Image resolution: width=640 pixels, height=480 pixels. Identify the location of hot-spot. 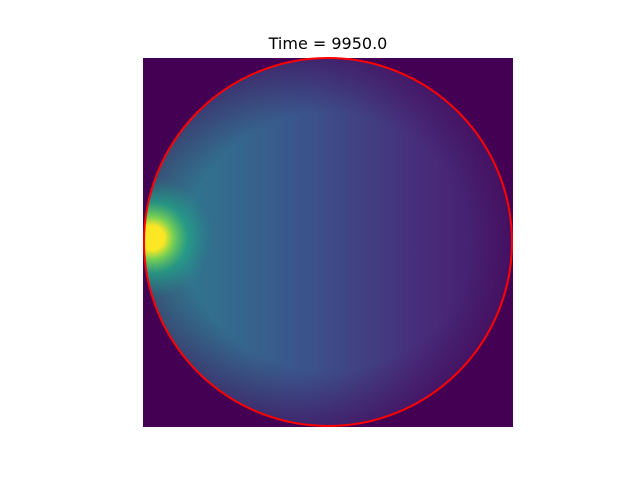
(203, 238).